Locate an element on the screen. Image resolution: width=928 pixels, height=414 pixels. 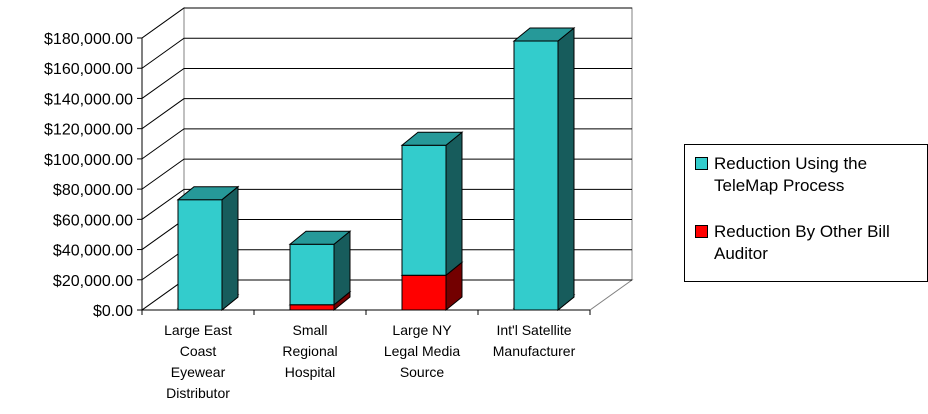
y-tick-label: $80,000.00 is located at coordinates (93, 190).